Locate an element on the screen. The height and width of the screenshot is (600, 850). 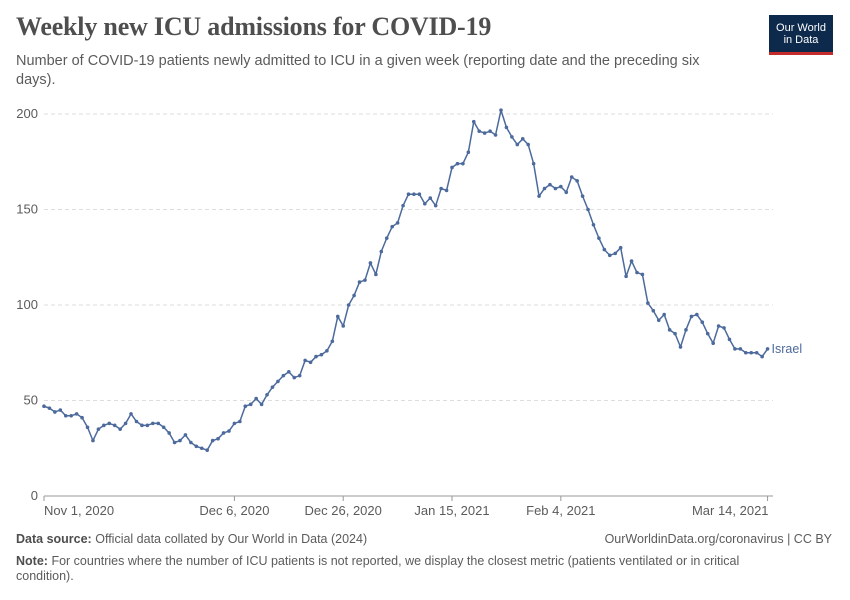
x-tick-label: Dec 6, 2020 is located at coordinates (234, 510).